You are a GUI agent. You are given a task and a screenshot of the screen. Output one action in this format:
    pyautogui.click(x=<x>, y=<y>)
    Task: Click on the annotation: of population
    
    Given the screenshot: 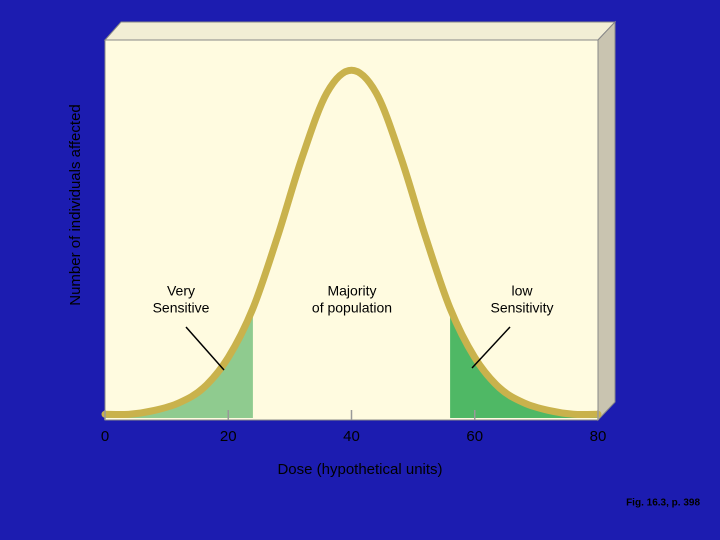 What is the action you would take?
    pyautogui.click(x=352, y=308)
    